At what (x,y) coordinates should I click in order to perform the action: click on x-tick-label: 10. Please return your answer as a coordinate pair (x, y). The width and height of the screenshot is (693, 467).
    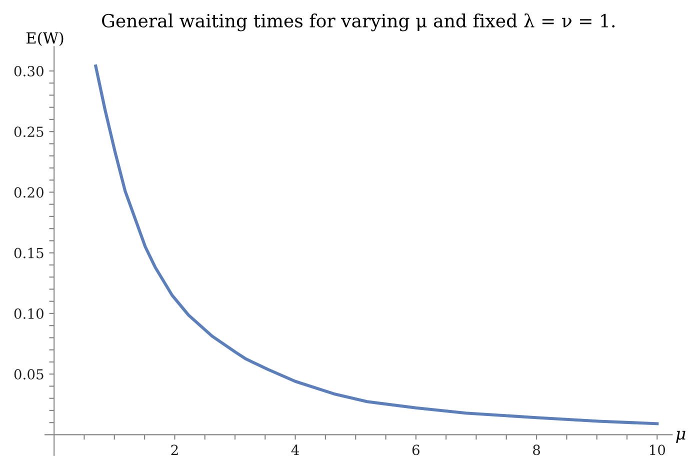
    Looking at the image, I should click on (658, 450).